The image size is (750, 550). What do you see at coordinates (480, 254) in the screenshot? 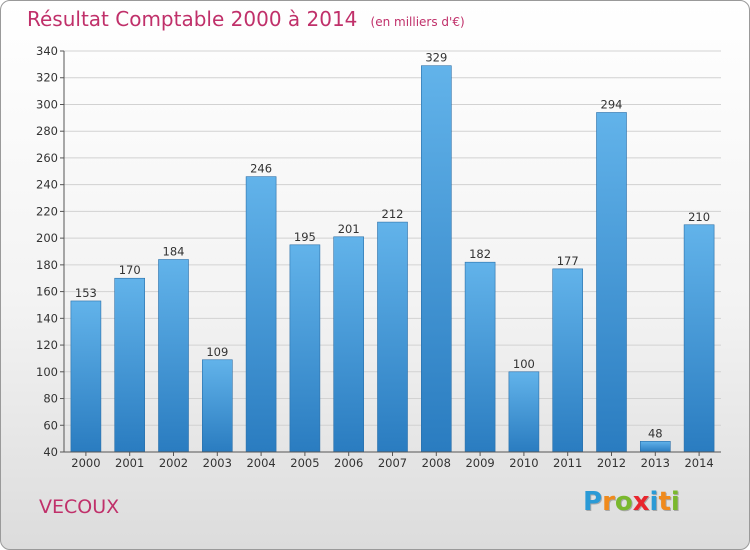
I see `data-label-2009: 182` at bounding box center [480, 254].